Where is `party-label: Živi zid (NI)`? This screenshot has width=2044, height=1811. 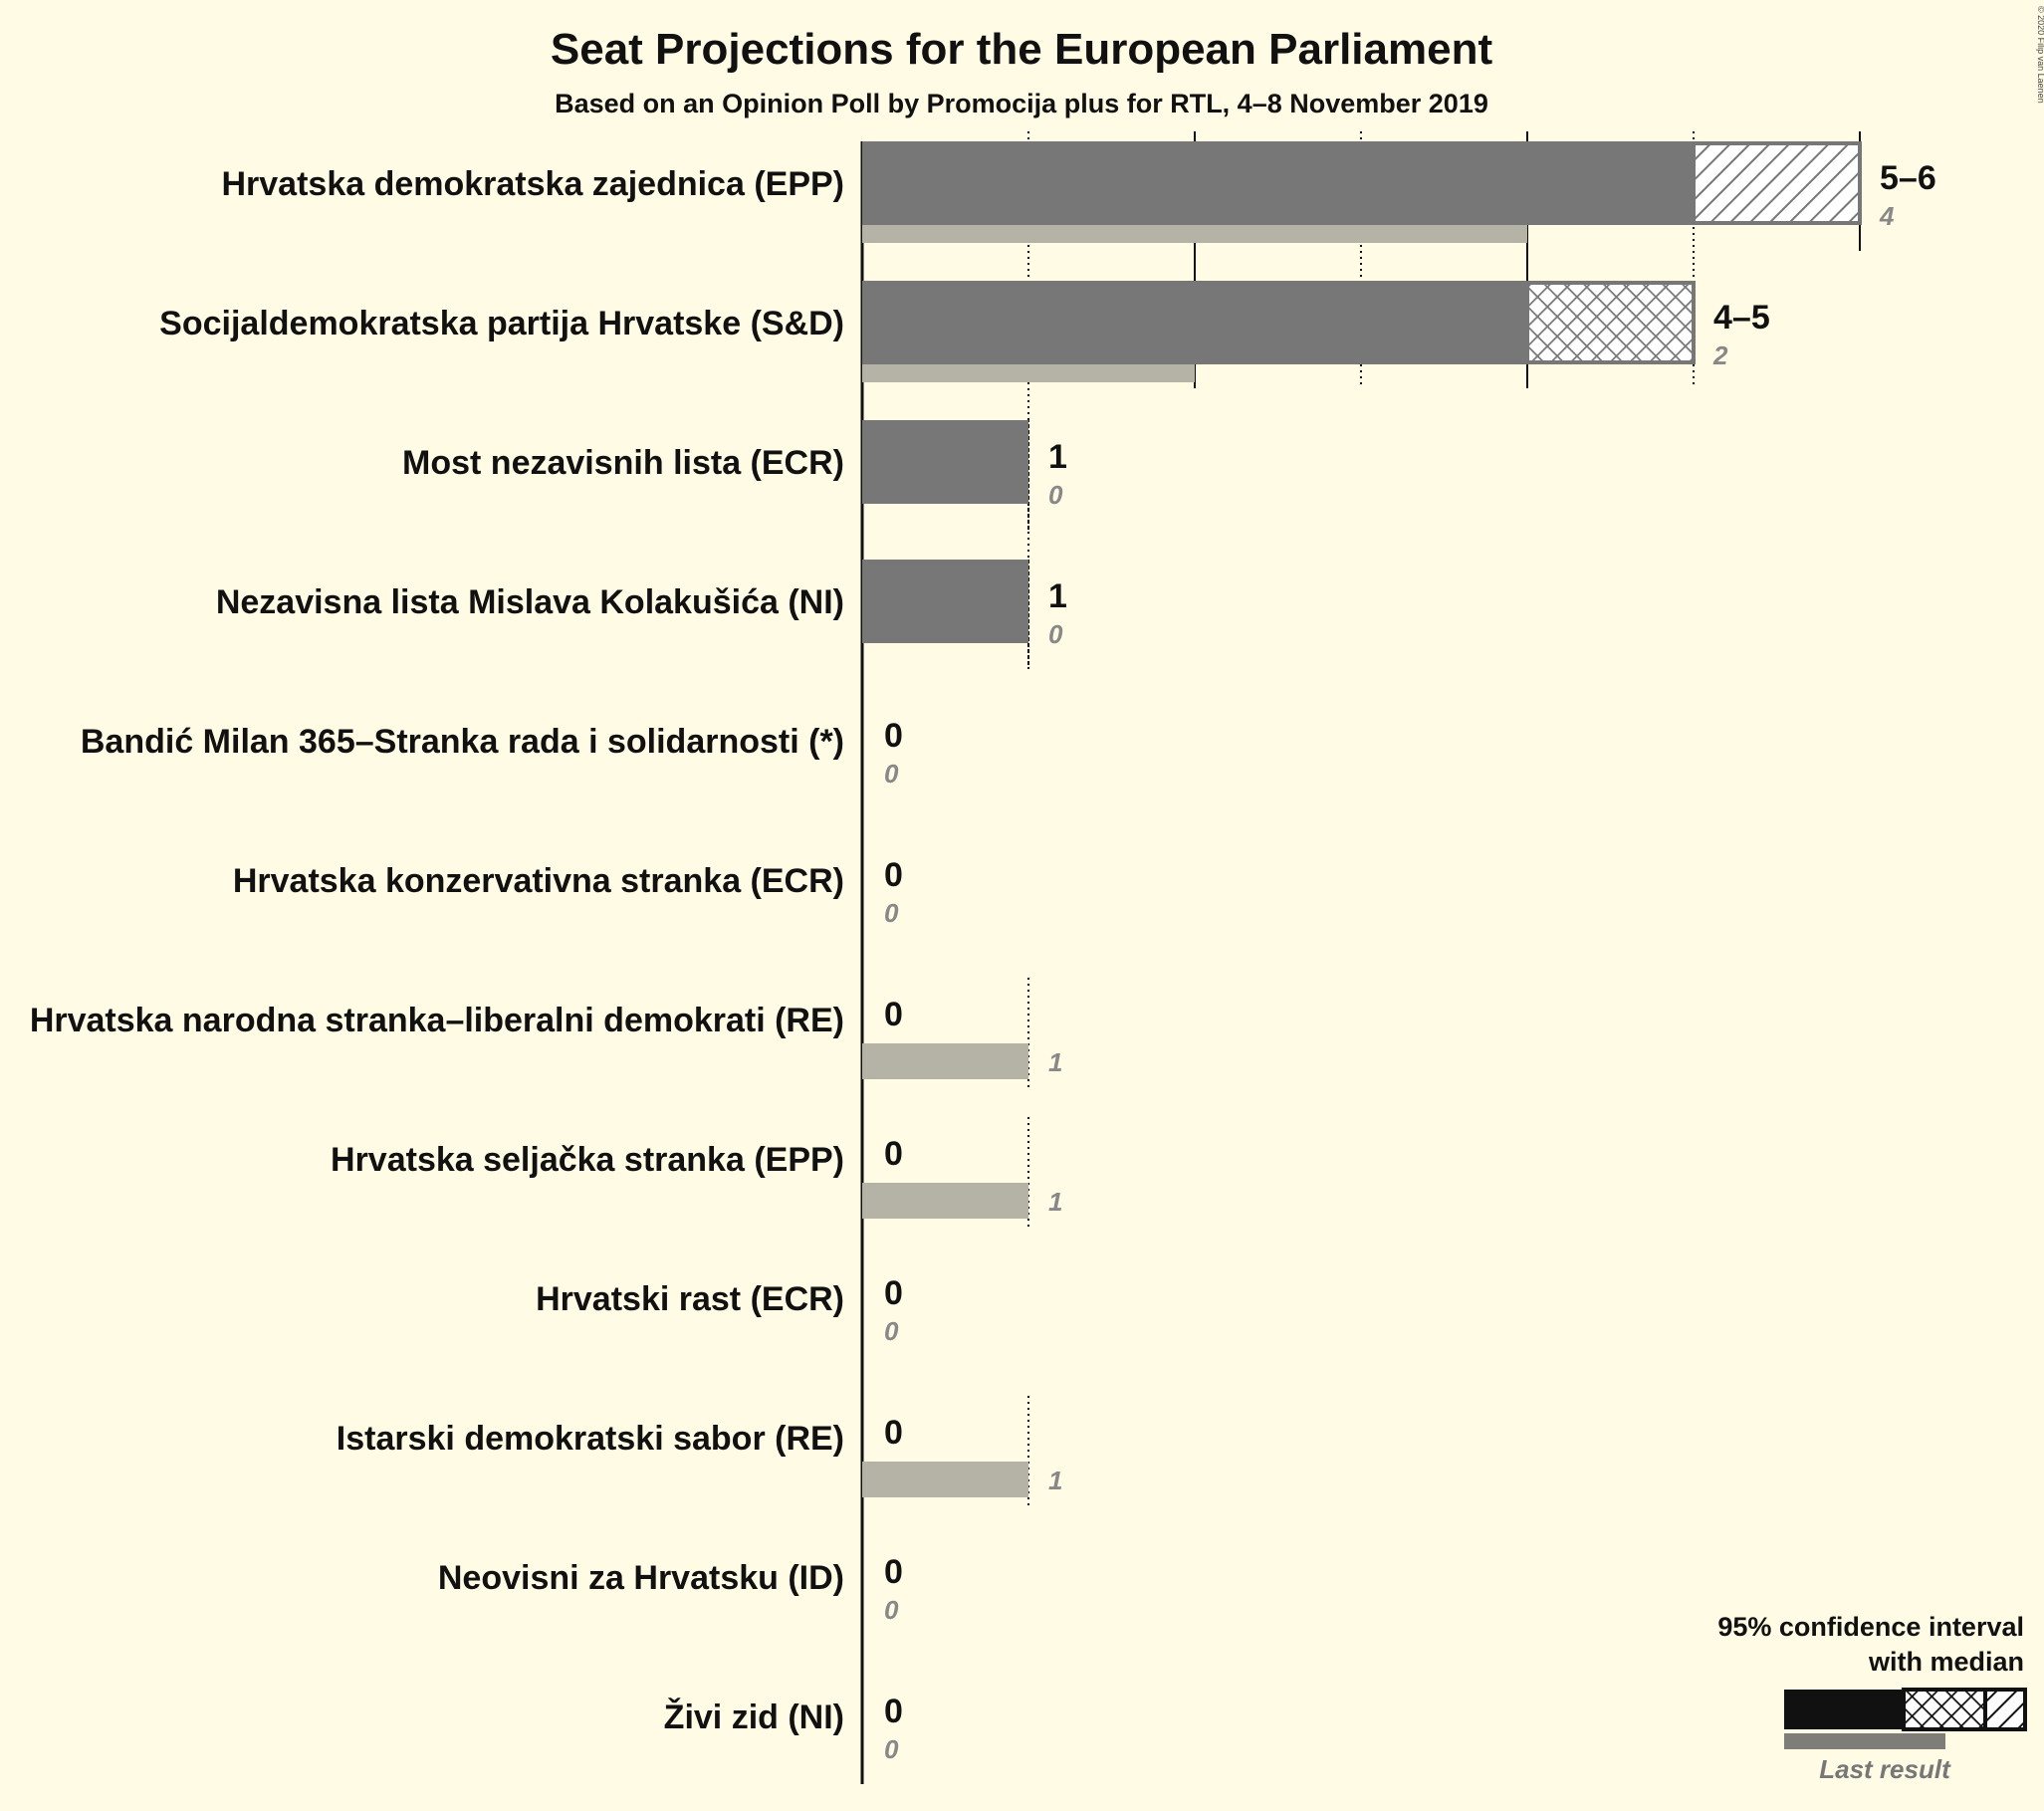
party-label: Živi zid (NI) is located at coordinates (754, 1717).